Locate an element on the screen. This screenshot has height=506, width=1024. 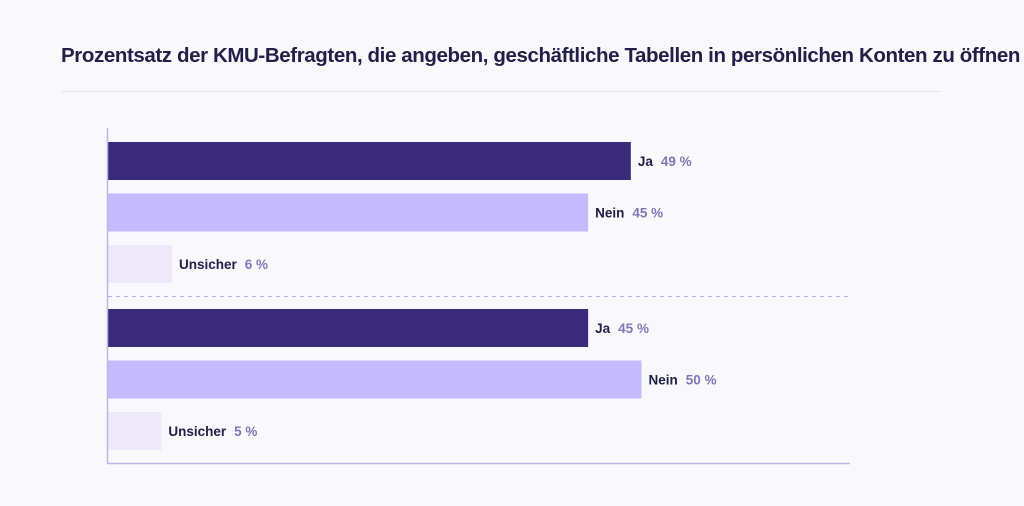
bar-group2-ja is located at coordinates (348, 328).